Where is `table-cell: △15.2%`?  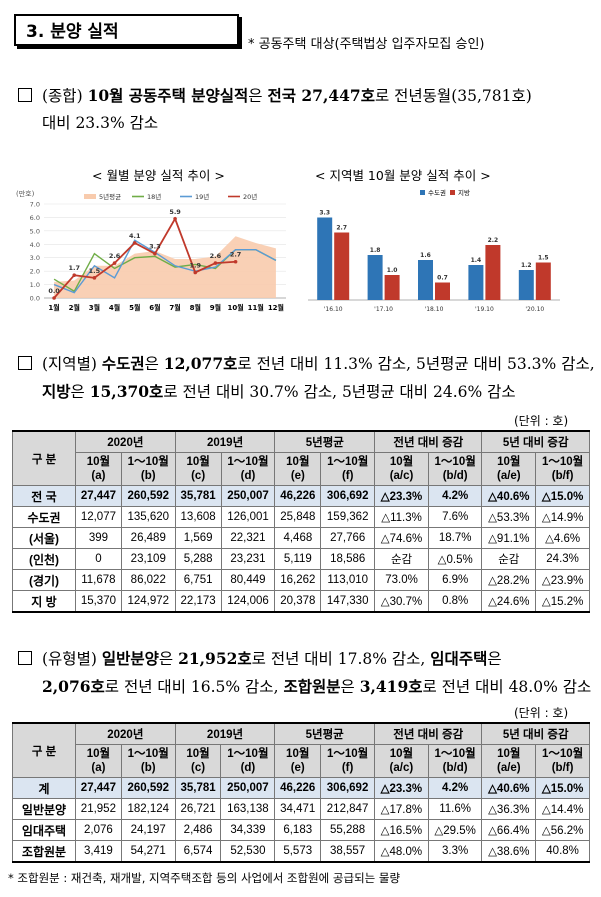 table-cell: △15.2% is located at coordinates (562, 601).